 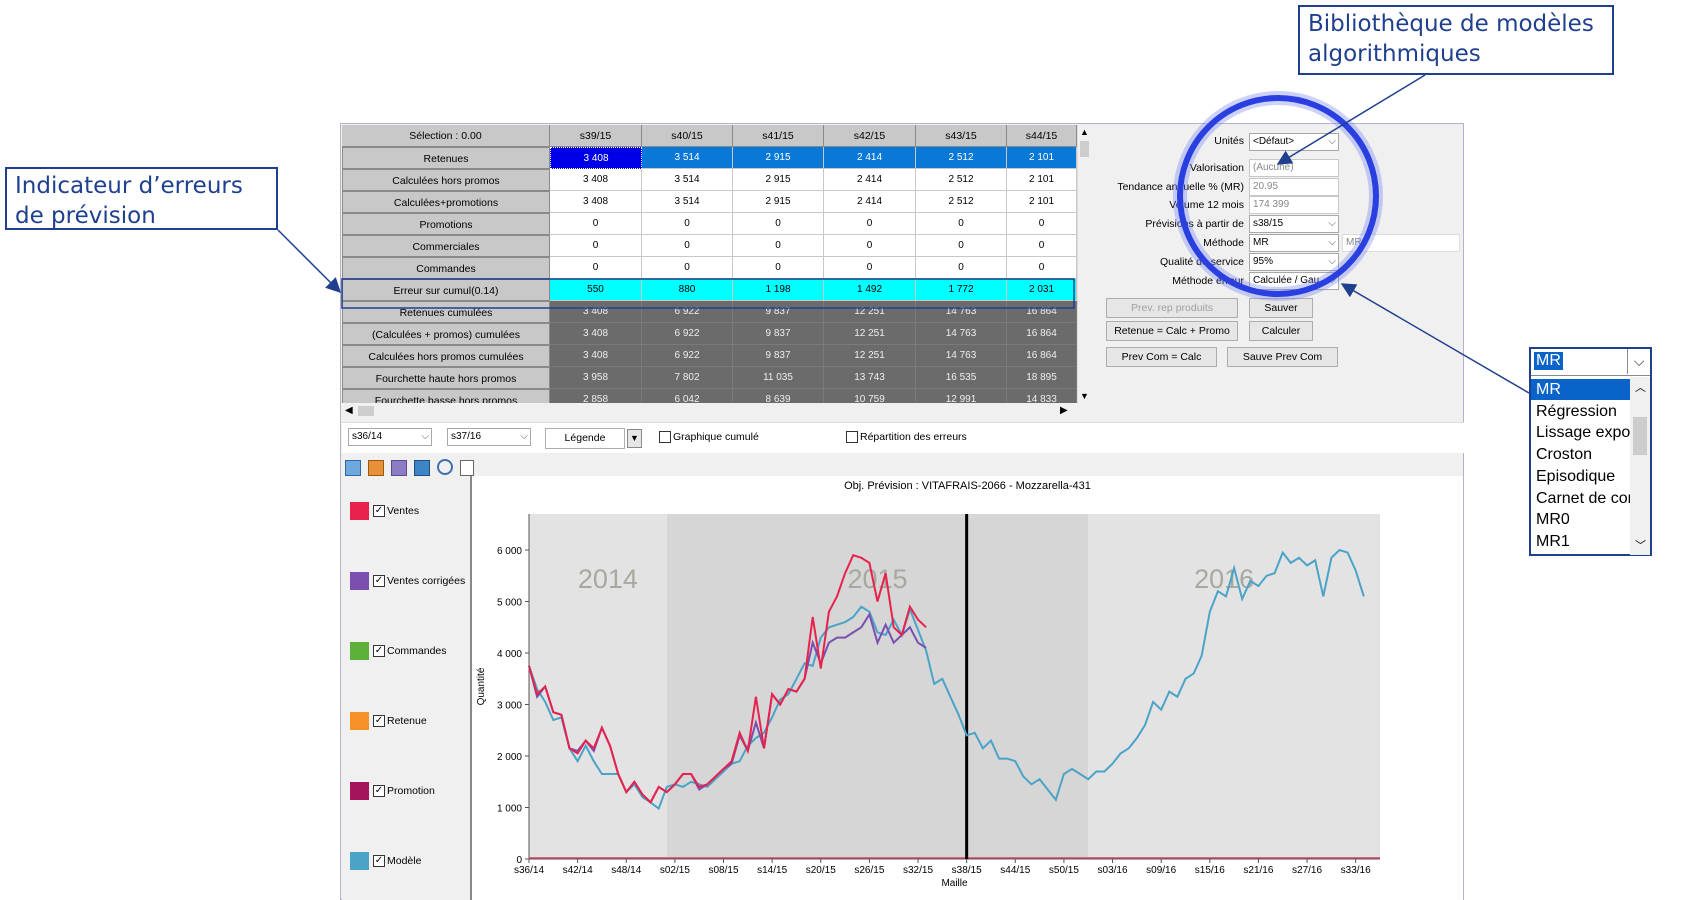 What do you see at coordinates (1281, 308) in the screenshot?
I see `sauver-button: Sauver` at bounding box center [1281, 308].